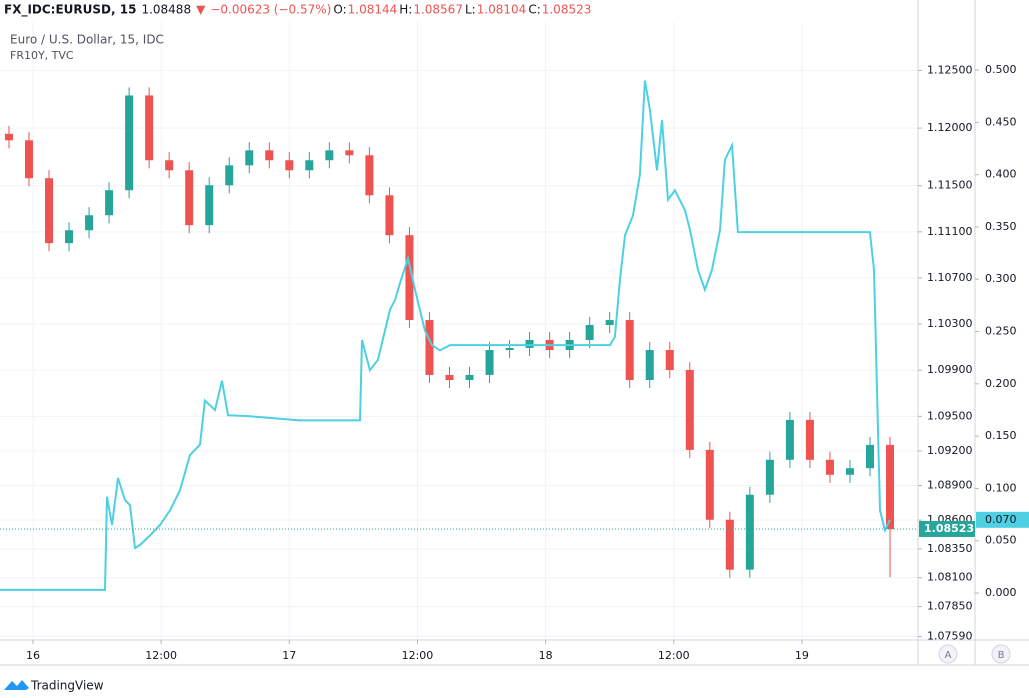 Image resolution: width=1029 pixels, height=698 pixels. What do you see at coordinates (339, 10) in the screenshot?
I see `ohlc-key: O:` at bounding box center [339, 10].